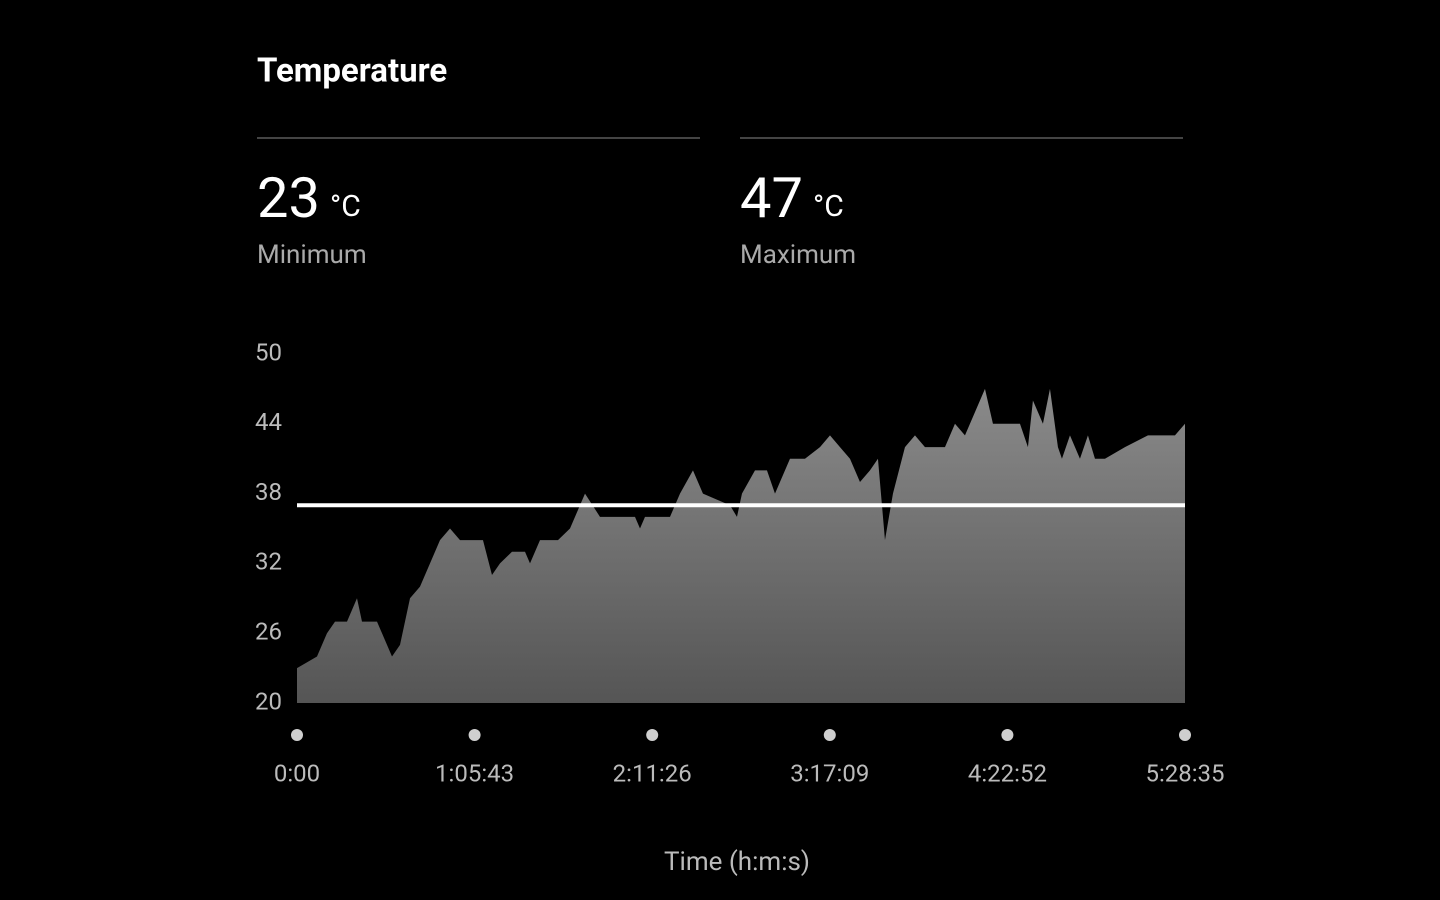  What do you see at coordinates (268, 422) in the screenshot?
I see `y-tick-label: 44` at bounding box center [268, 422].